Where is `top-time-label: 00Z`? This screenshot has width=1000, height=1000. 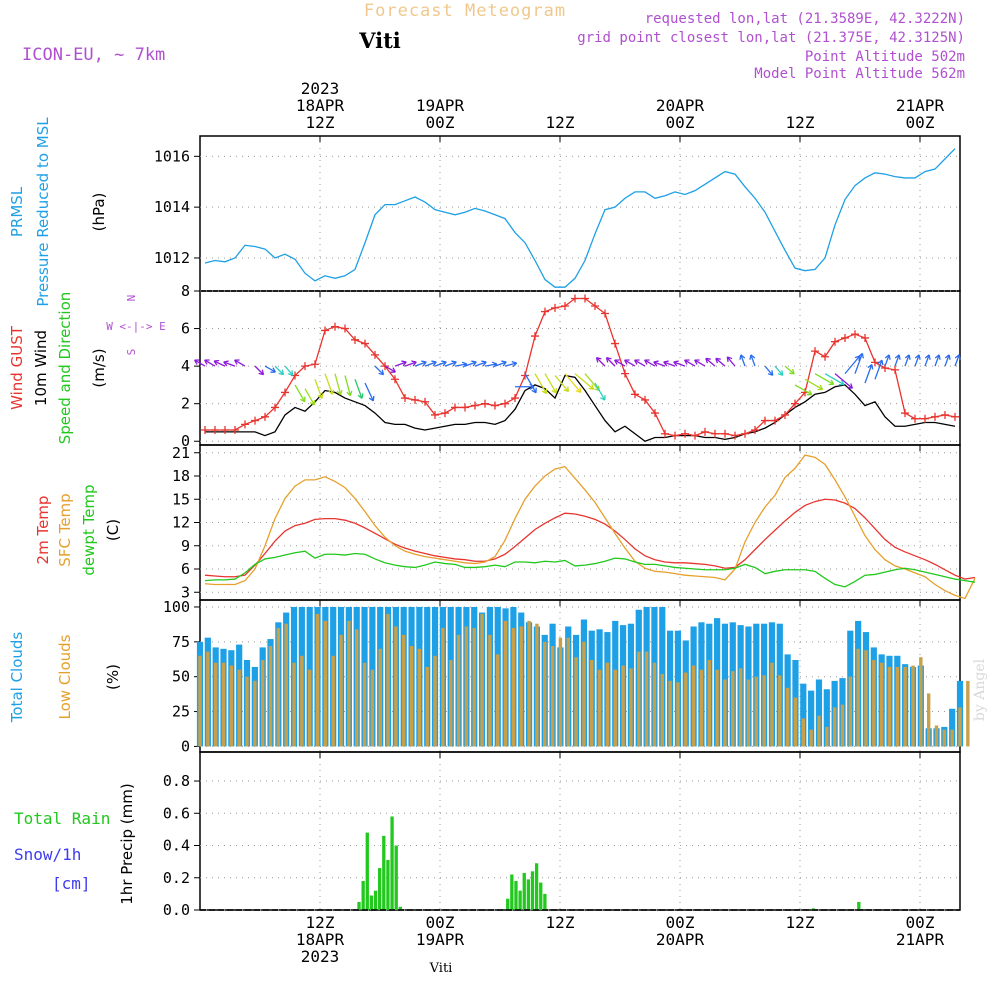
top-time-label: 00Z is located at coordinates (440, 122).